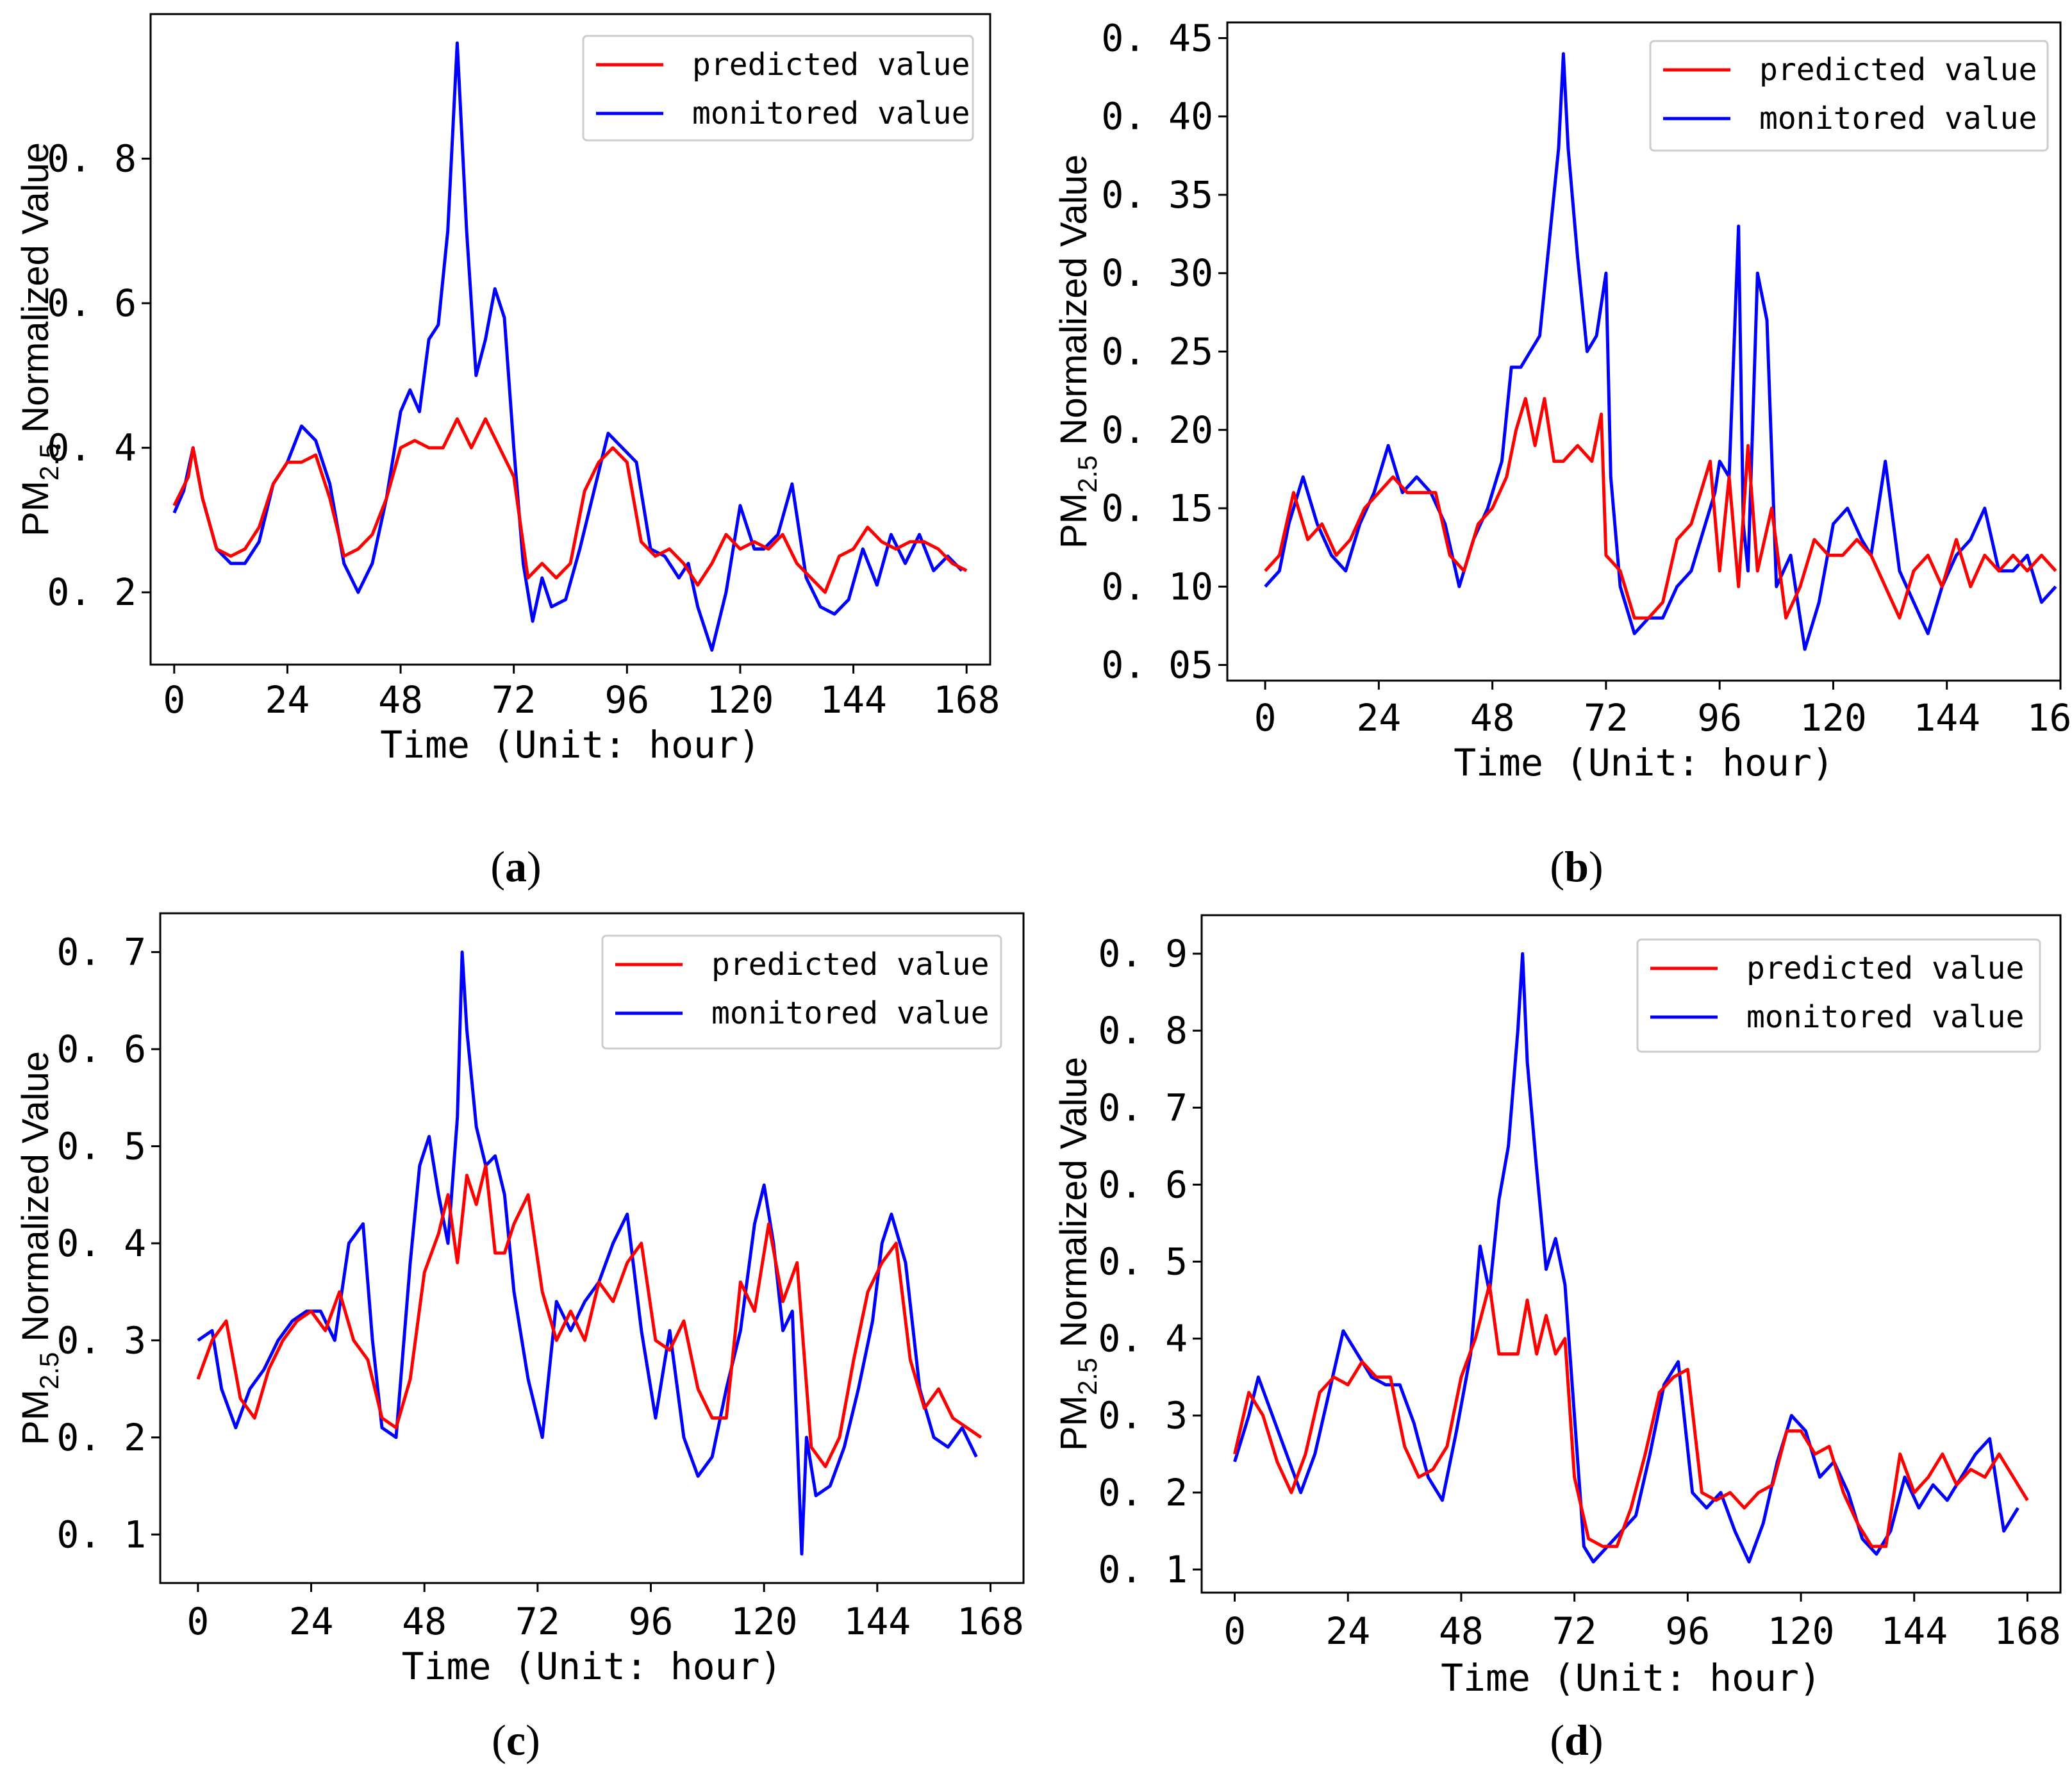  What do you see at coordinates (1157, 195) in the screenshot?
I see `y-tick-label: 0. 35` at bounding box center [1157, 195].